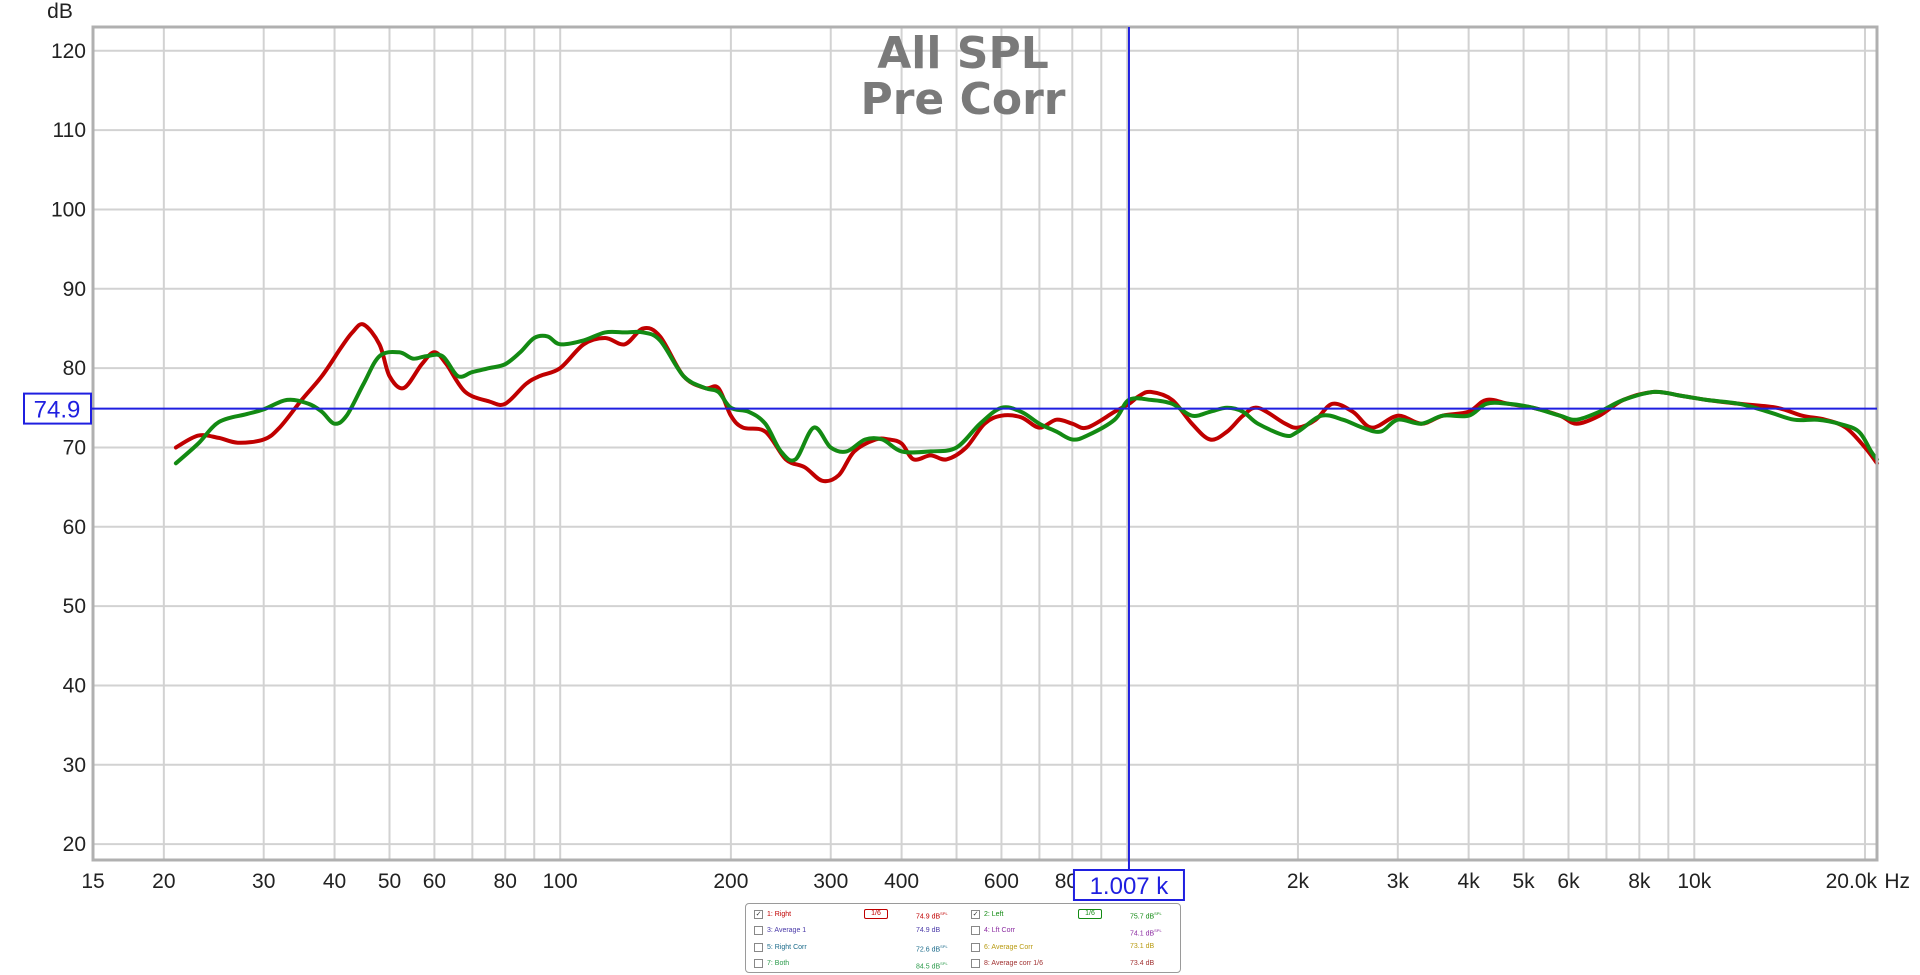 The width and height of the screenshot is (1920, 975). What do you see at coordinates (74, 685) in the screenshot?
I see `y-tick-label: 40` at bounding box center [74, 685].